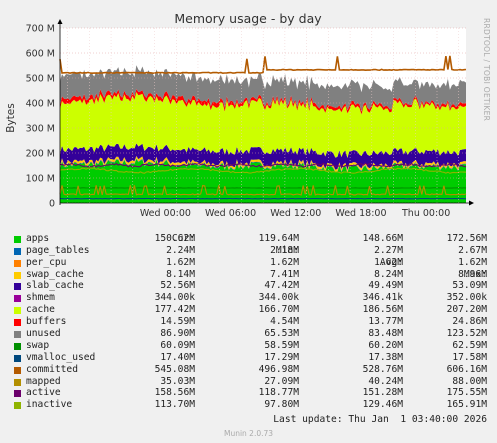 The height and width of the screenshot is (443, 497). I want to click on legend-max: 175.55M, so click(466, 393).